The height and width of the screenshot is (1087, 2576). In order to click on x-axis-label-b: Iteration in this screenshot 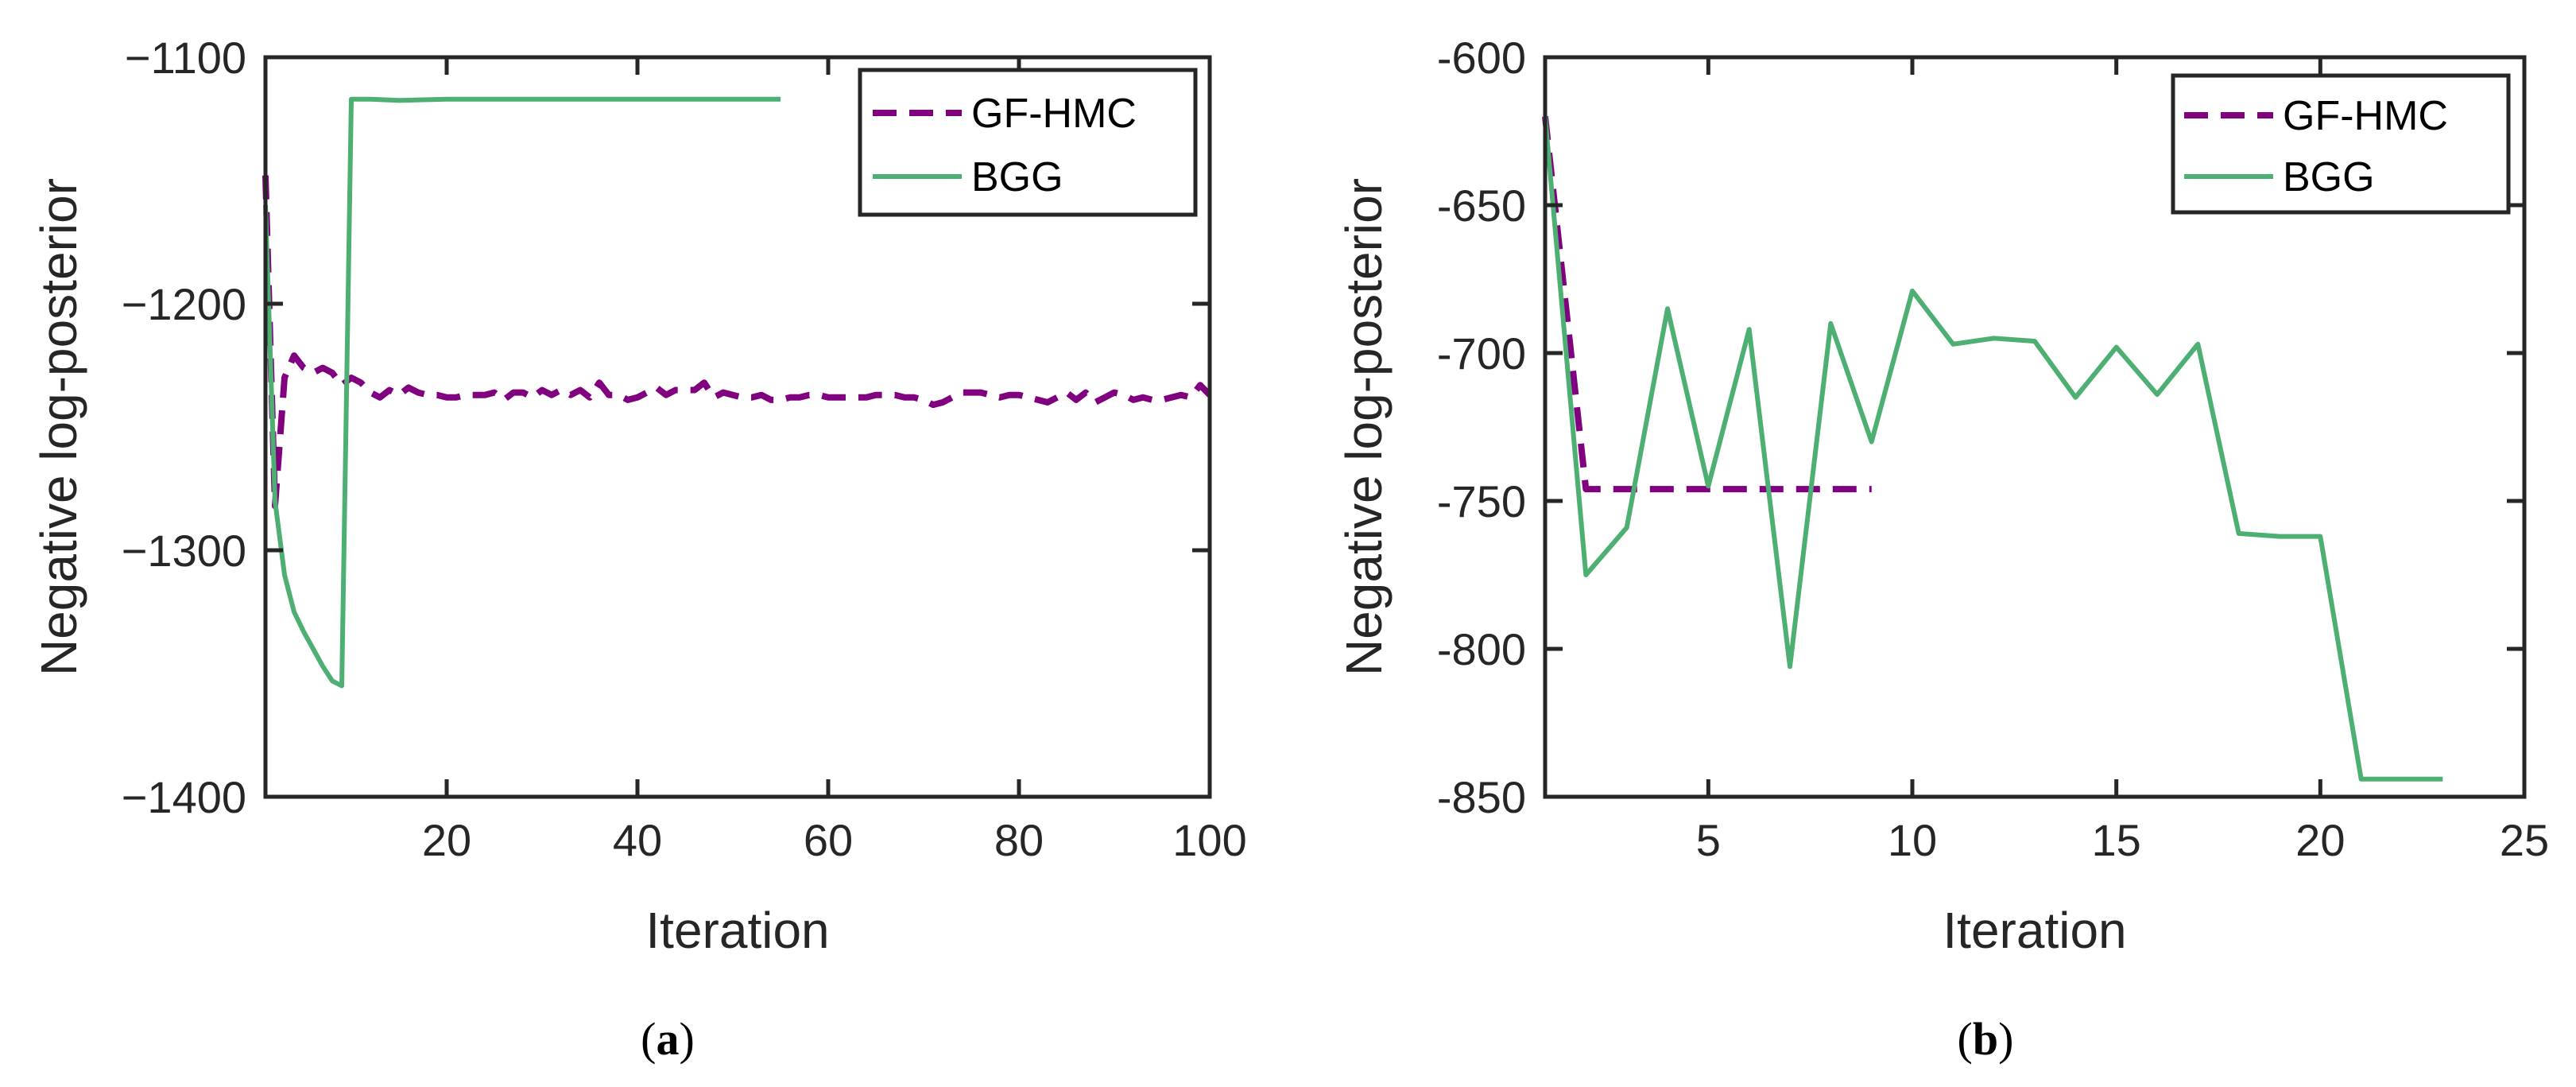, I will do `click(2034, 930)`.